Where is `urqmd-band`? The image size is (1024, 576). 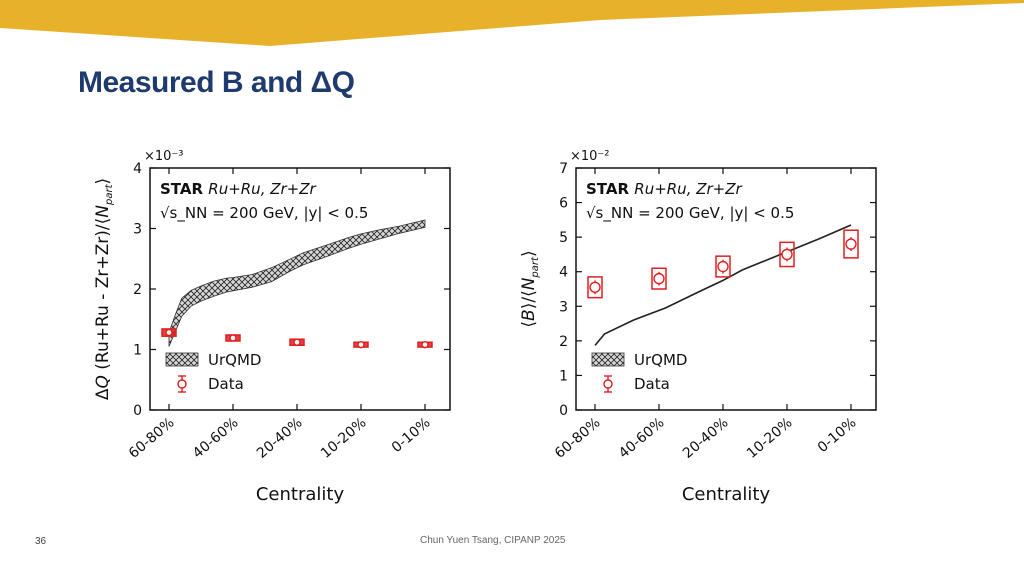 urqmd-band is located at coordinates (297, 283).